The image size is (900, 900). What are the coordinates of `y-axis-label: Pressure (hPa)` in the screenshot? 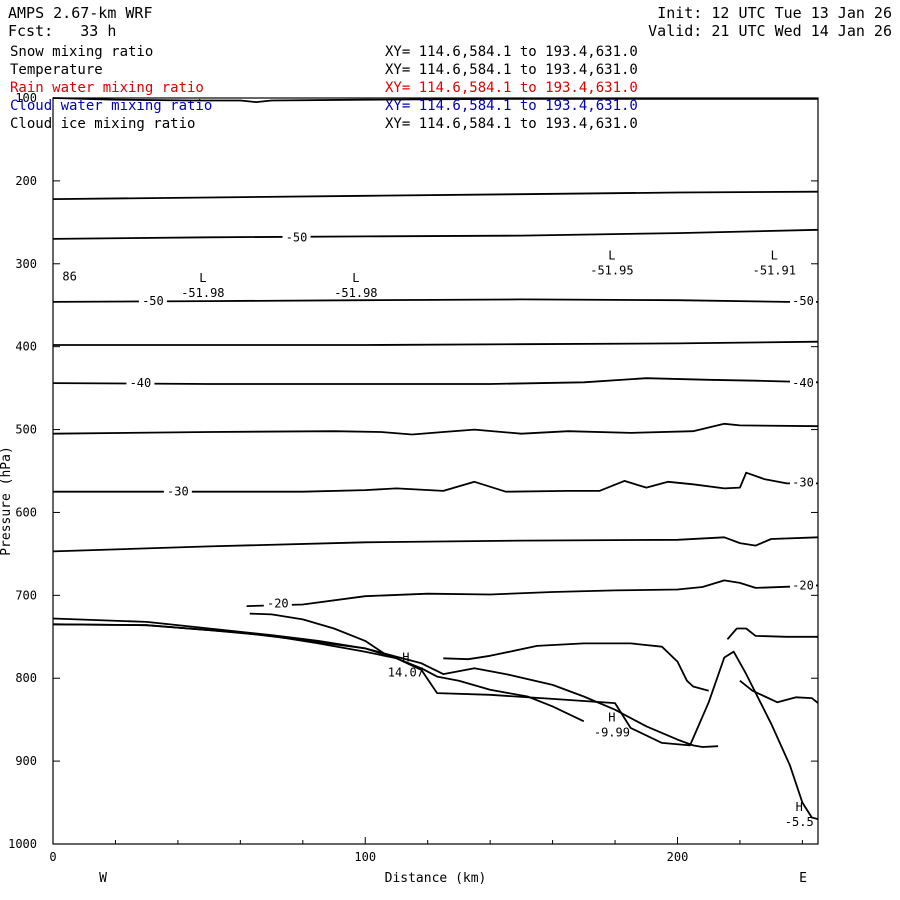 It's located at (7, 501).